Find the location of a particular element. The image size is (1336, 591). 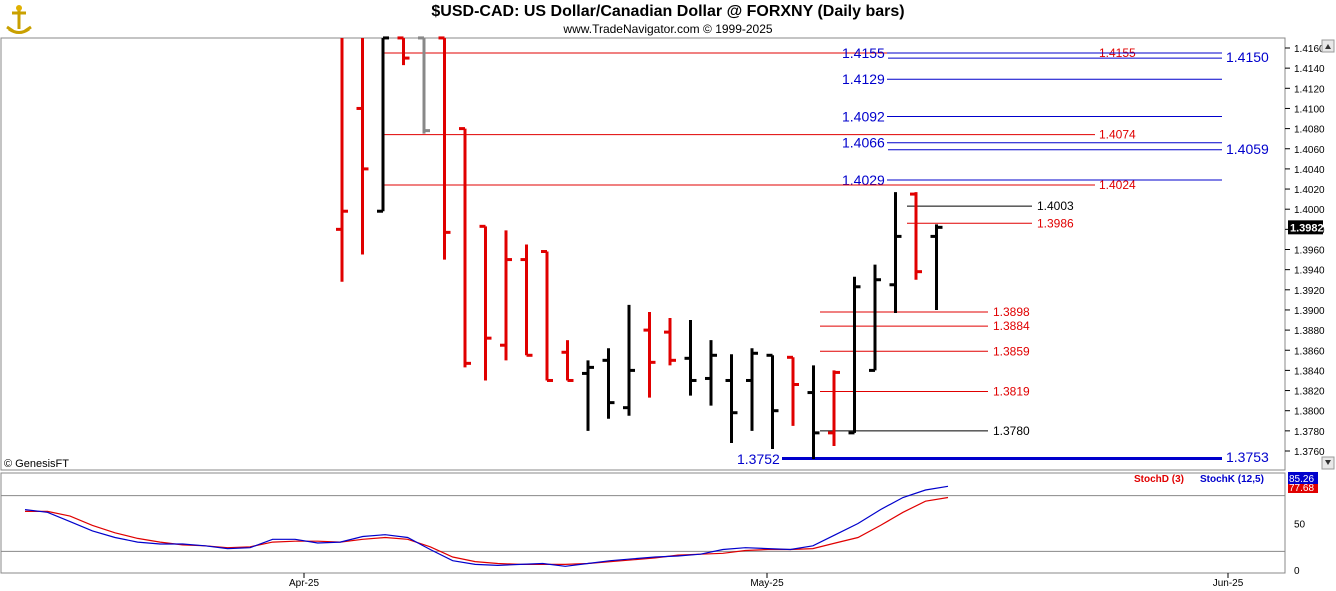

y-tick-label: 1.3780 is located at coordinates (1309, 432).